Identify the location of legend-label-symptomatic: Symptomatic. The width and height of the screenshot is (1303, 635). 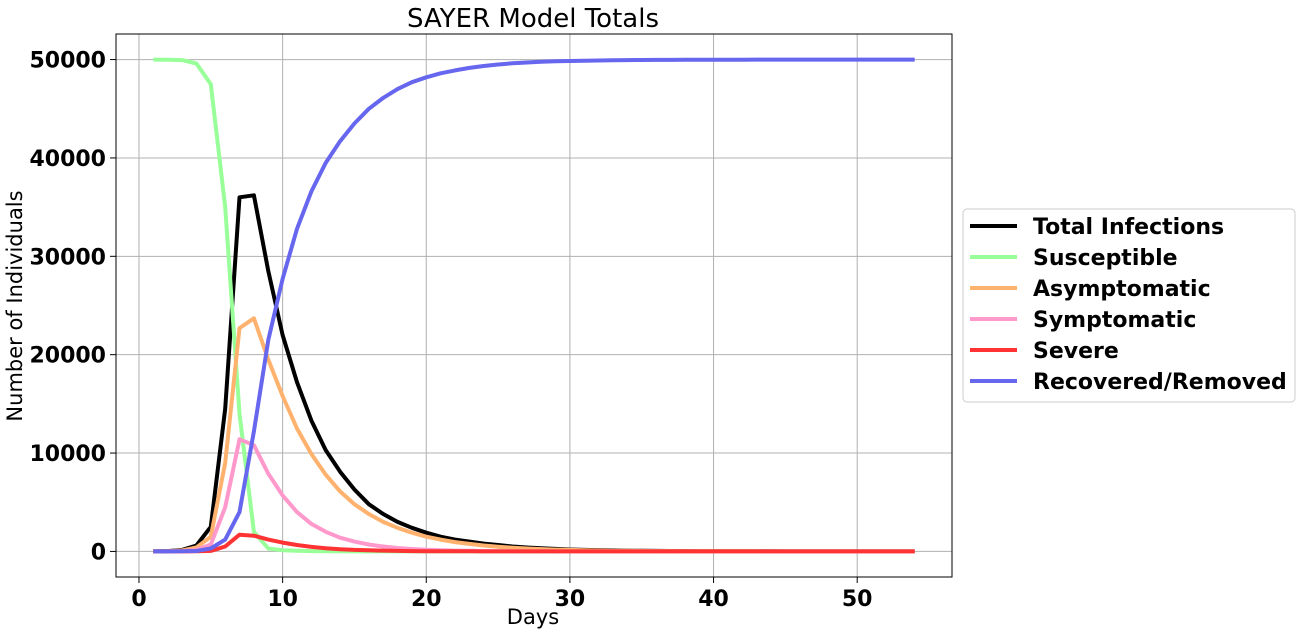
(1114, 320).